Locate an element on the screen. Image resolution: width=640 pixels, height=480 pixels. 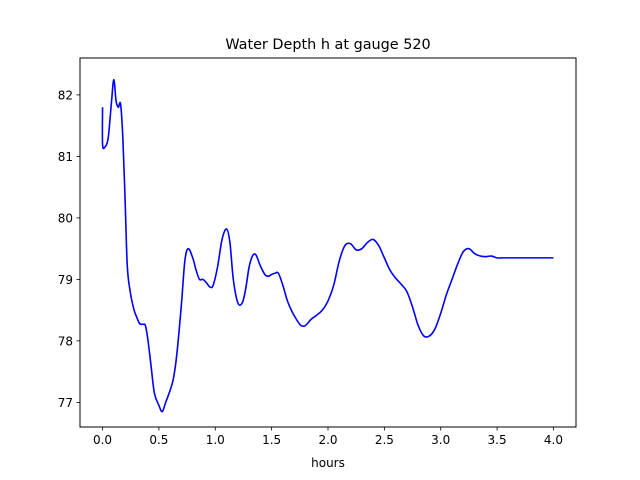
x-tick-label: 3.0 is located at coordinates (440, 440).